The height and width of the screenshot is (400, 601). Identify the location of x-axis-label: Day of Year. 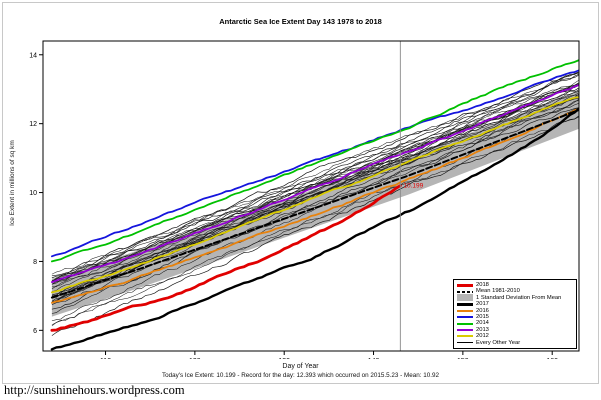
(300, 366).